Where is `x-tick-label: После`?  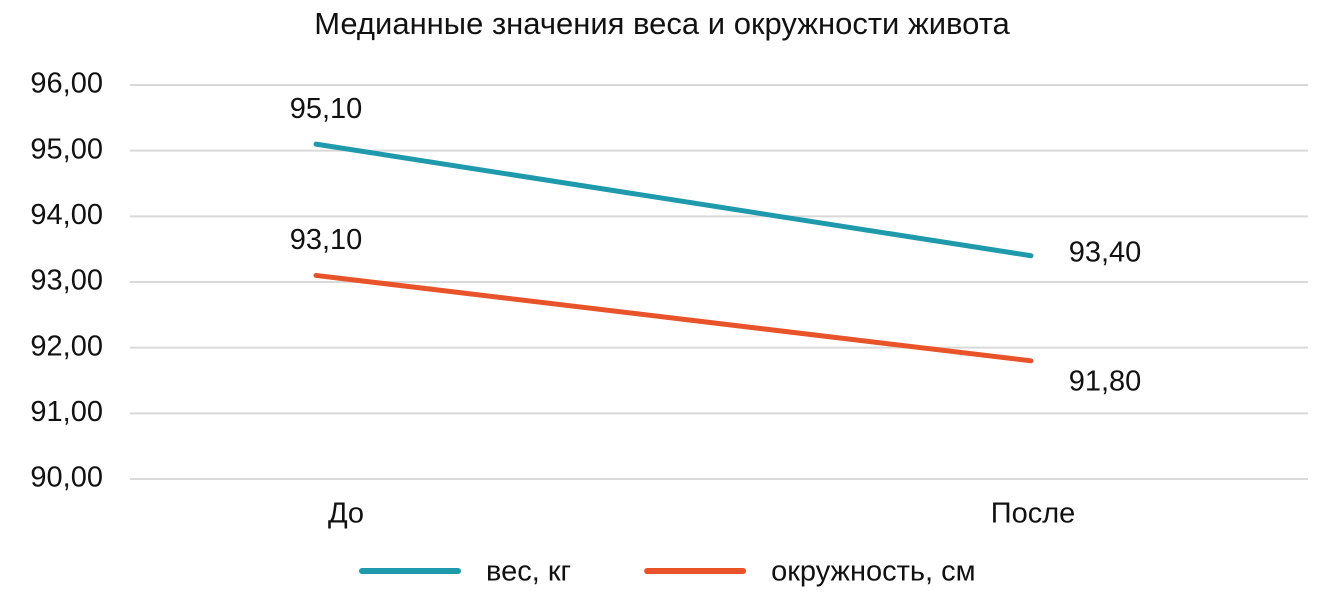
x-tick-label: После is located at coordinates (1033, 514).